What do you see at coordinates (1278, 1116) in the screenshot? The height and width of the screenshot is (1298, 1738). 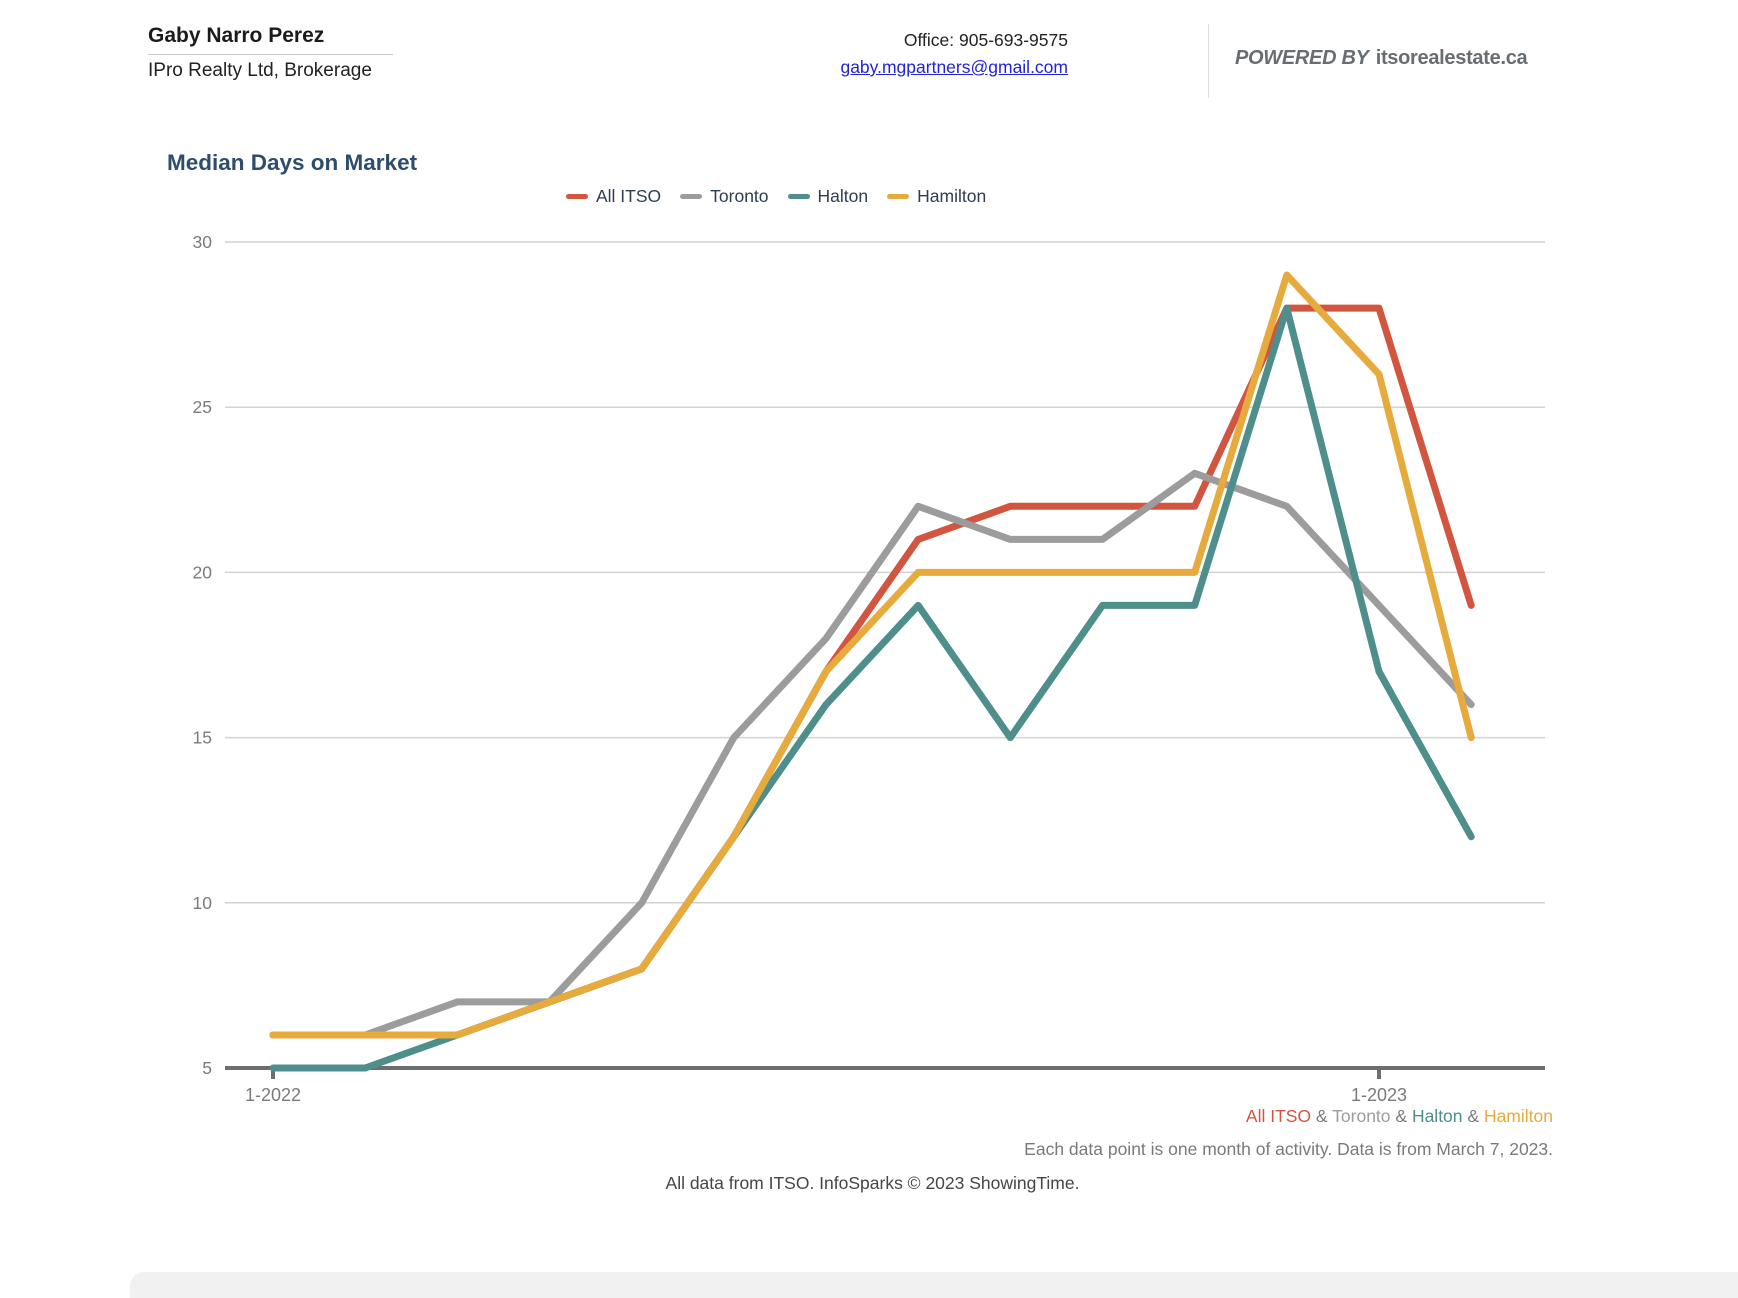 I see `footer-series-name-all-itso: All ITSO` at bounding box center [1278, 1116].